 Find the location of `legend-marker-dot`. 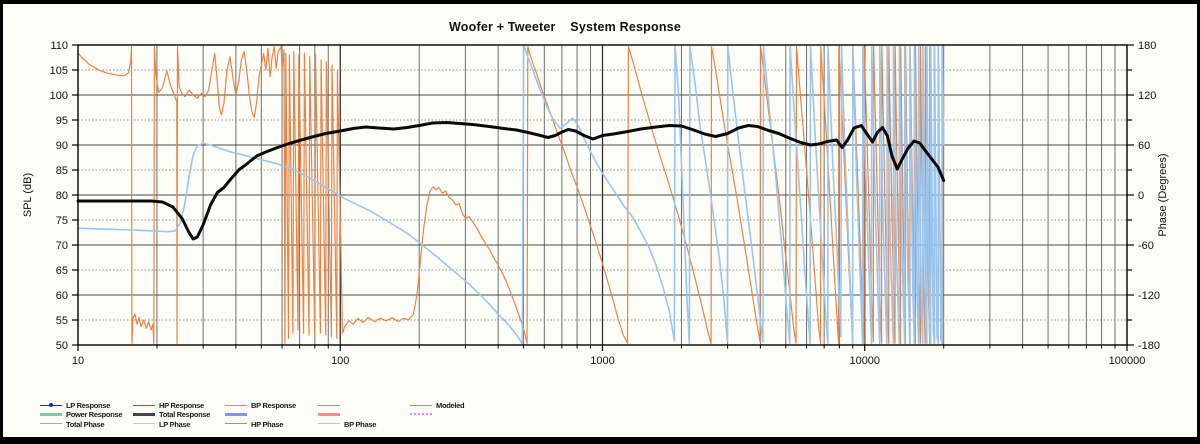

legend-marker-dot is located at coordinates (51, 405).